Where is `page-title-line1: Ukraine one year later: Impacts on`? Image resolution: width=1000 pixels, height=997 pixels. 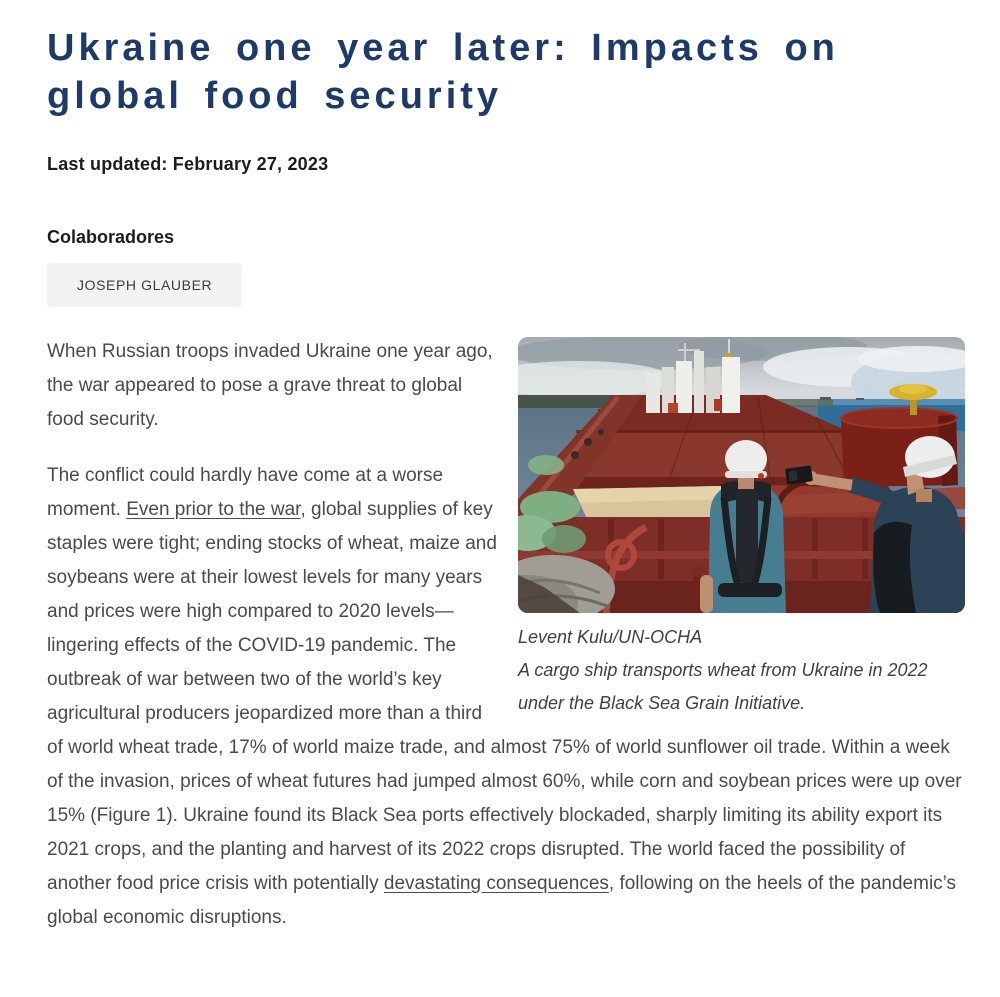 page-title-line1: Ukraine one year later: Impacts on is located at coordinates (443, 48).